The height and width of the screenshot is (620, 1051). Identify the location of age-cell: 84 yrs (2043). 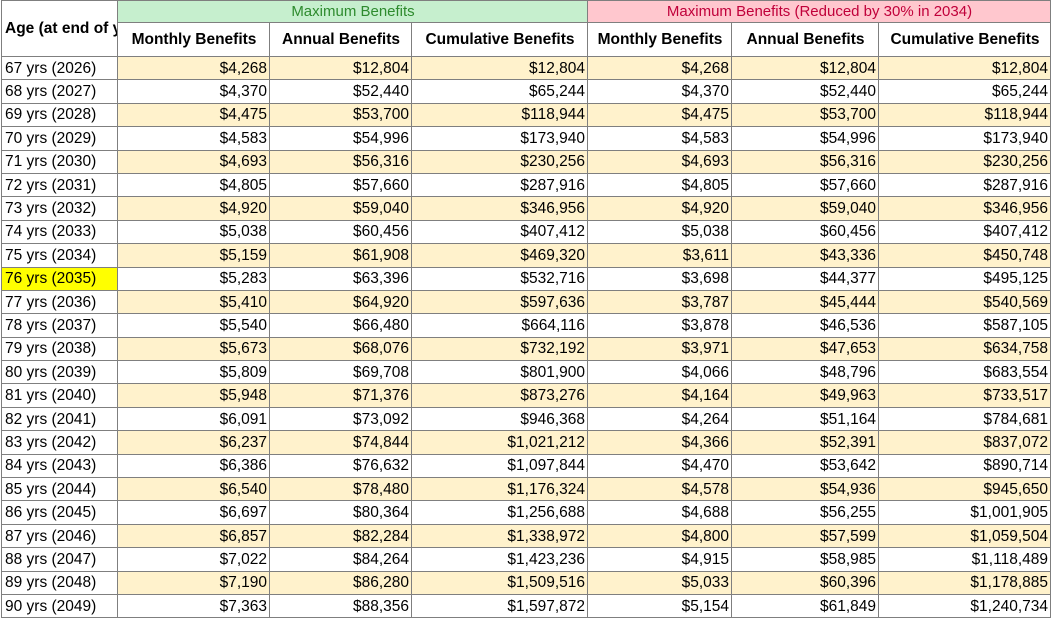
(59, 466).